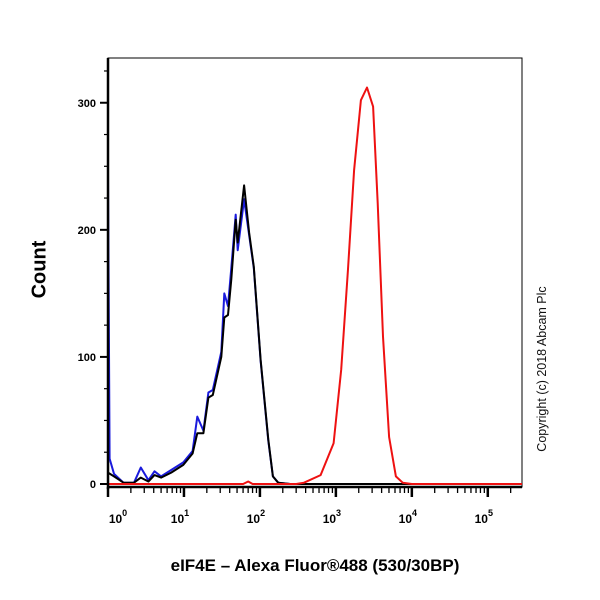  I want to click on x-tick-label: 10¹, so click(180, 517).